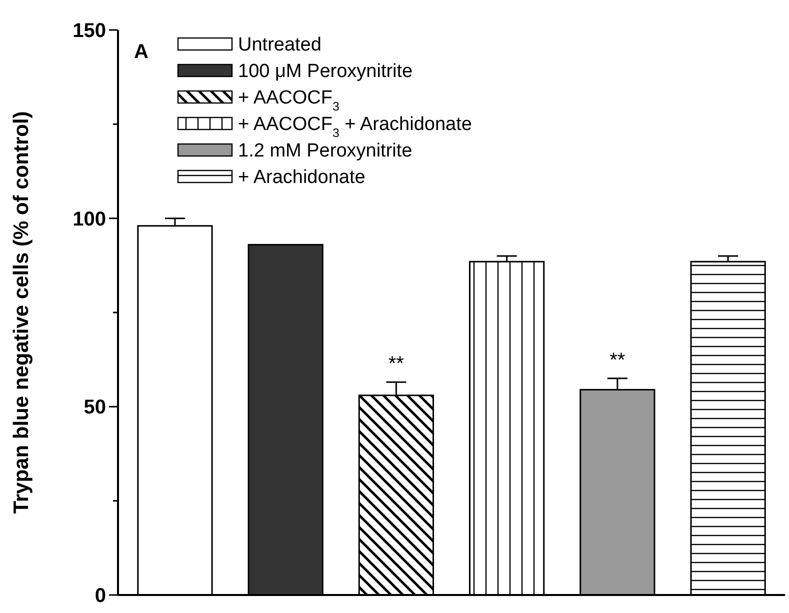  What do you see at coordinates (89, 219) in the screenshot?
I see `y-tick-label: 100` at bounding box center [89, 219].